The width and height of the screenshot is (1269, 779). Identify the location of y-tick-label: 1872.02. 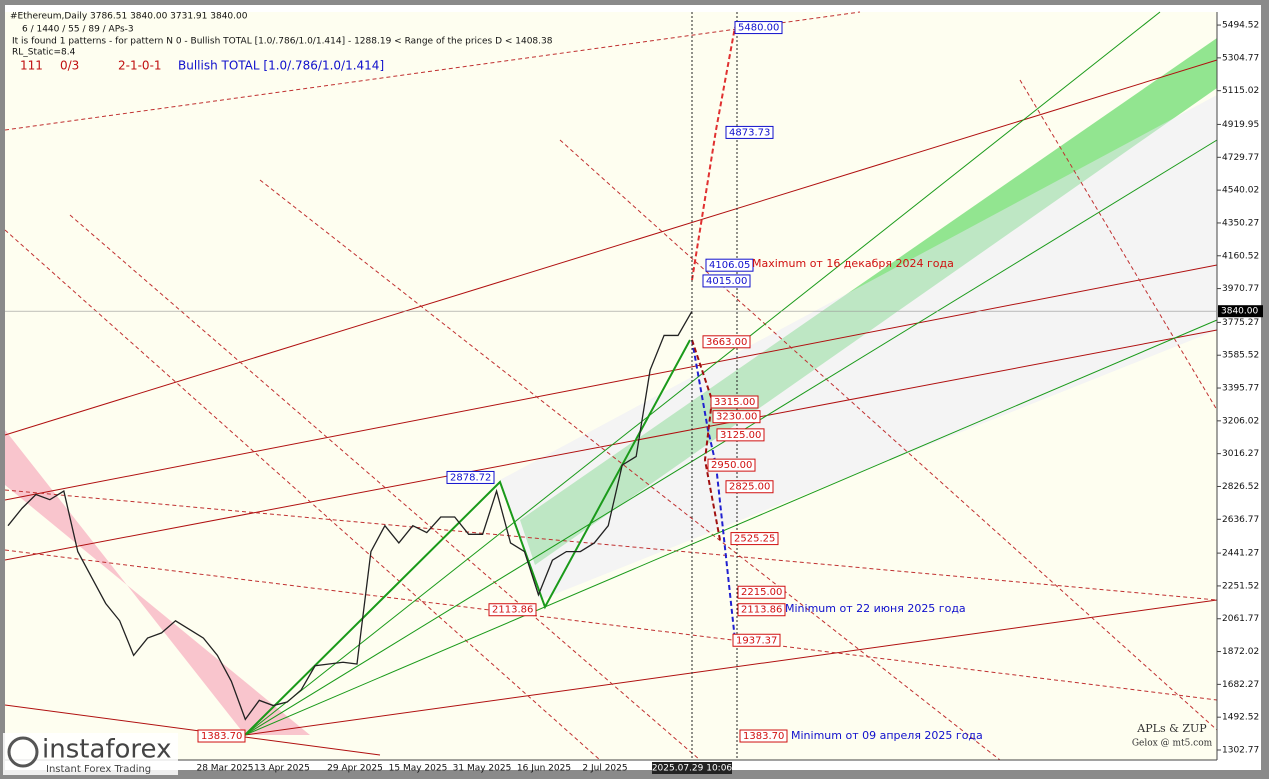
(1240, 652).